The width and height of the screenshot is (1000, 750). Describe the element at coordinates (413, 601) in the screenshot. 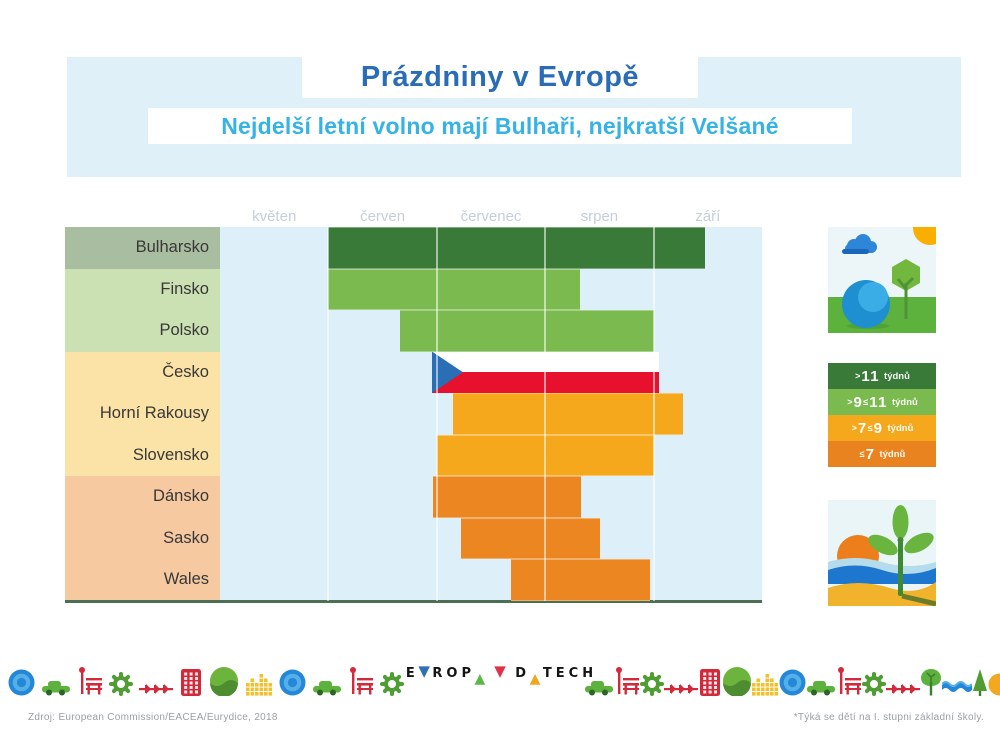

I see `x-axis-line` at that location.